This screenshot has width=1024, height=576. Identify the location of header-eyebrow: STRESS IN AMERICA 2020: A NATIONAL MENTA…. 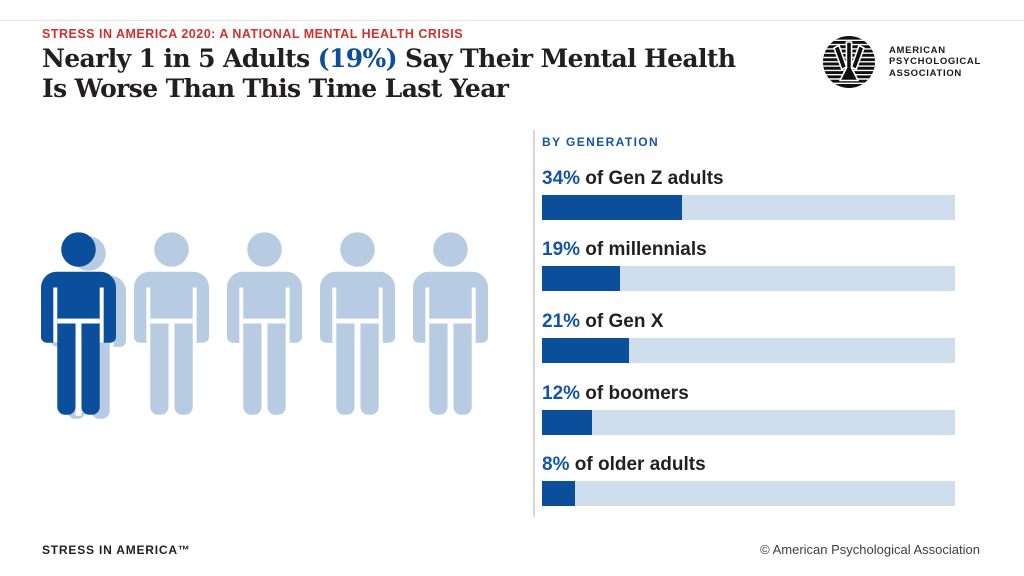
(253, 34).